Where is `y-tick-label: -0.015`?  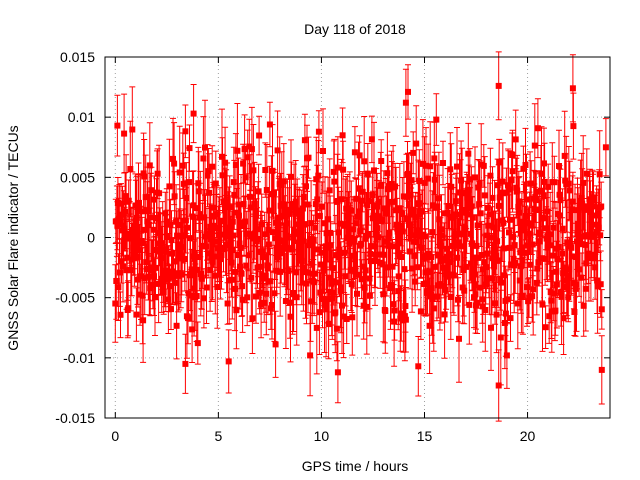 y-tick-label: -0.015 is located at coordinates (75, 418).